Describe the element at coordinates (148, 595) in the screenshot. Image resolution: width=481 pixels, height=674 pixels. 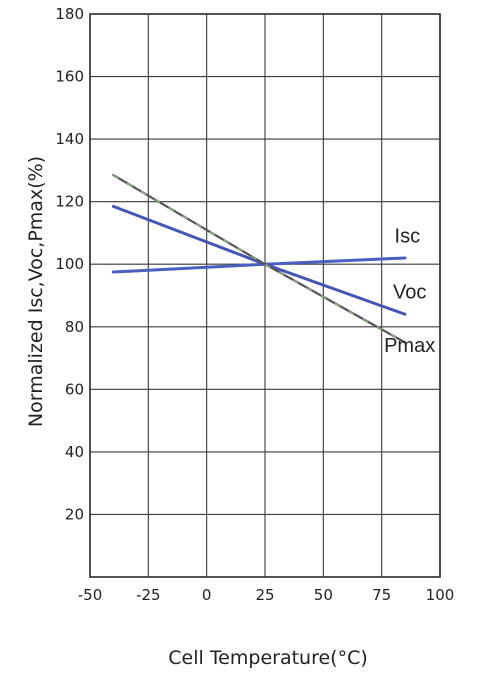
I see `x-tick-label: -25` at that location.